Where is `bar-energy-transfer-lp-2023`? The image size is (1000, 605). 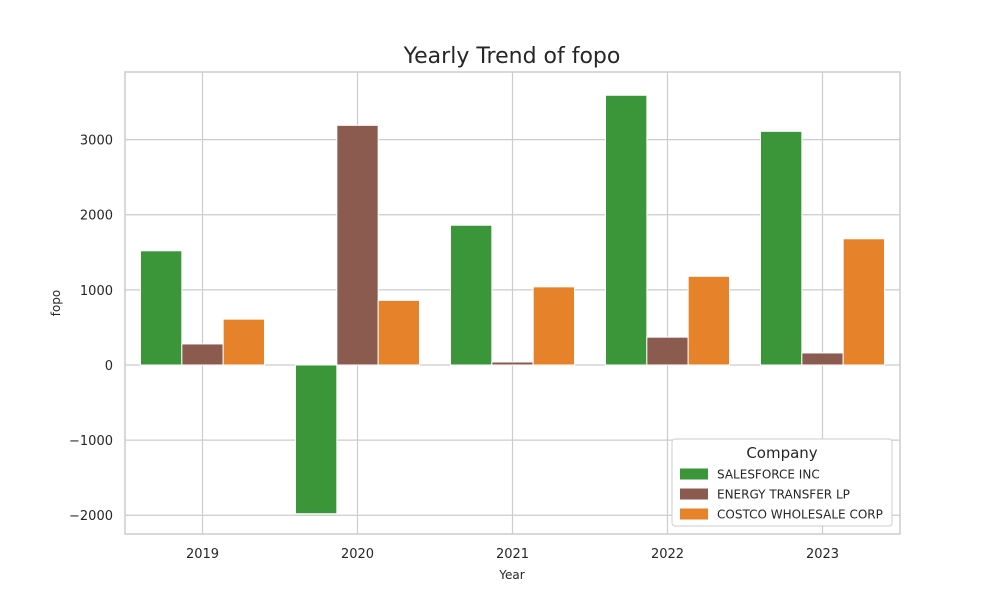 bar-energy-transfer-lp-2023 is located at coordinates (822, 359).